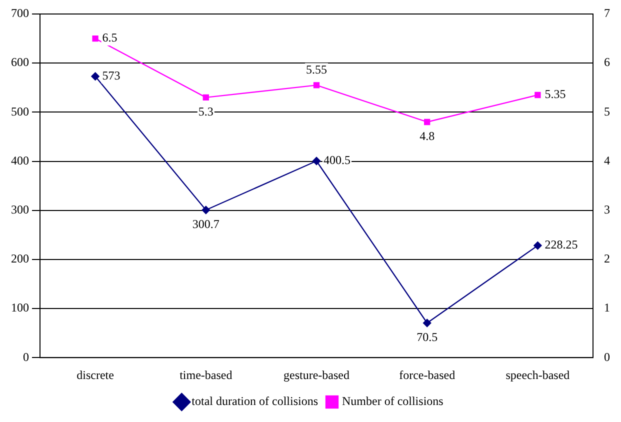 This screenshot has height=422, width=621. What do you see at coordinates (20, 160) in the screenshot?
I see `y-tick-label: 400` at bounding box center [20, 160].